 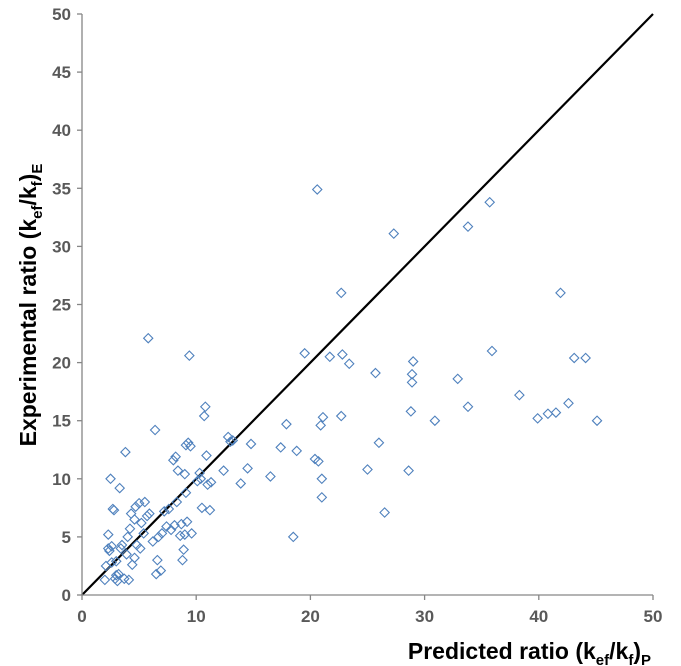 What do you see at coordinates (529, 652) in the screenshot?
I see `x-axis-title: Predicted ratio (kef/kf)P` at bounding box center [529, 652].